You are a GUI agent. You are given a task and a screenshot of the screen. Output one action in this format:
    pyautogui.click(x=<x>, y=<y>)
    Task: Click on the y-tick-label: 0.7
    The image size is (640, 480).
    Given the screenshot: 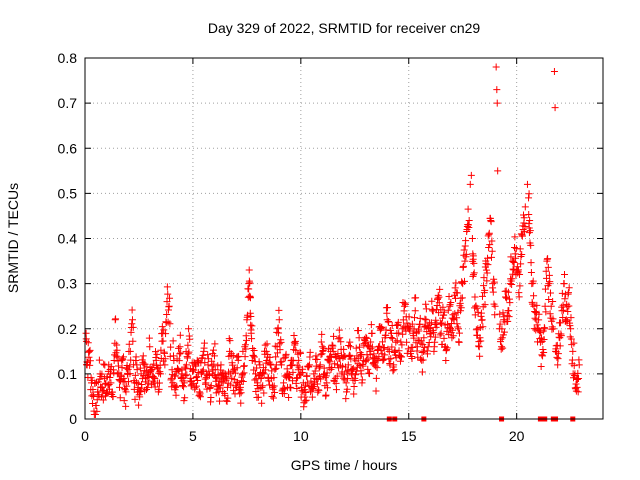 What is the action you would take?
    pyautogui.click(x=68, y=103)
    